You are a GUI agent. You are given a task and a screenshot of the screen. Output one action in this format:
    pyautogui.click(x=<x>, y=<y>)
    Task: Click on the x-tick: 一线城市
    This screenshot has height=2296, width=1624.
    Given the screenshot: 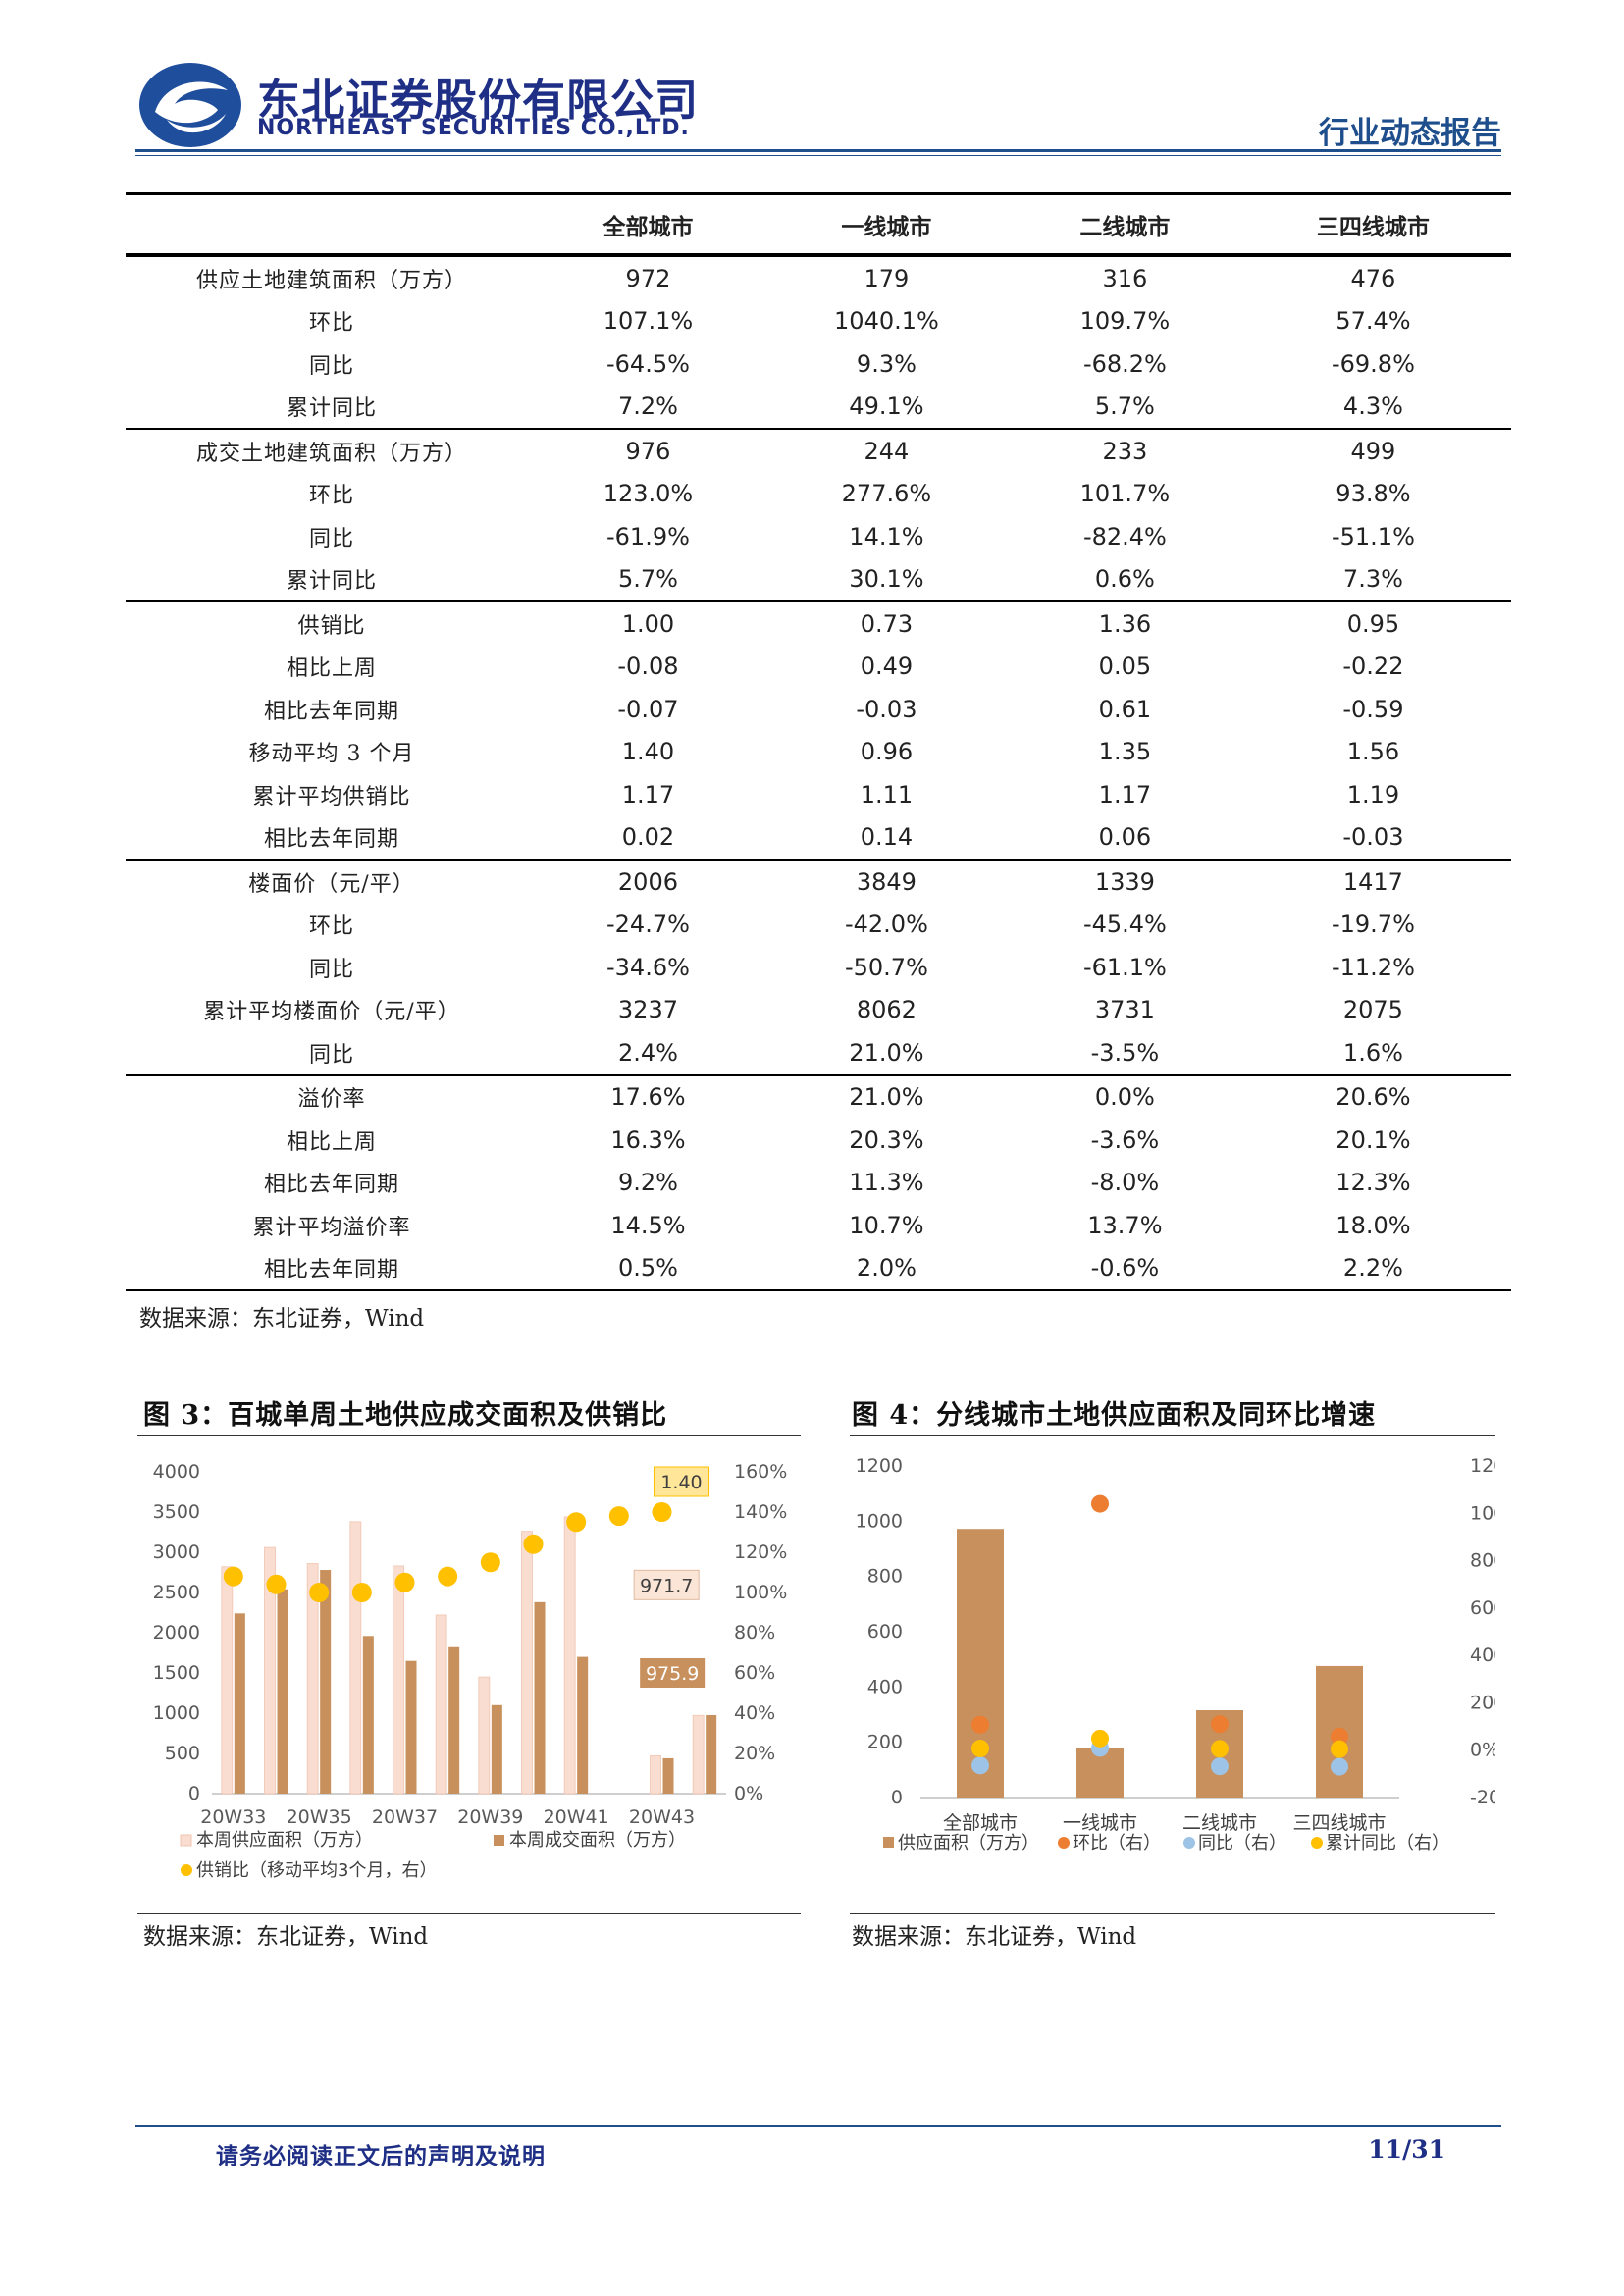 What is the action you would take?
    pyautogui.click(x=1100, y=1823)
    